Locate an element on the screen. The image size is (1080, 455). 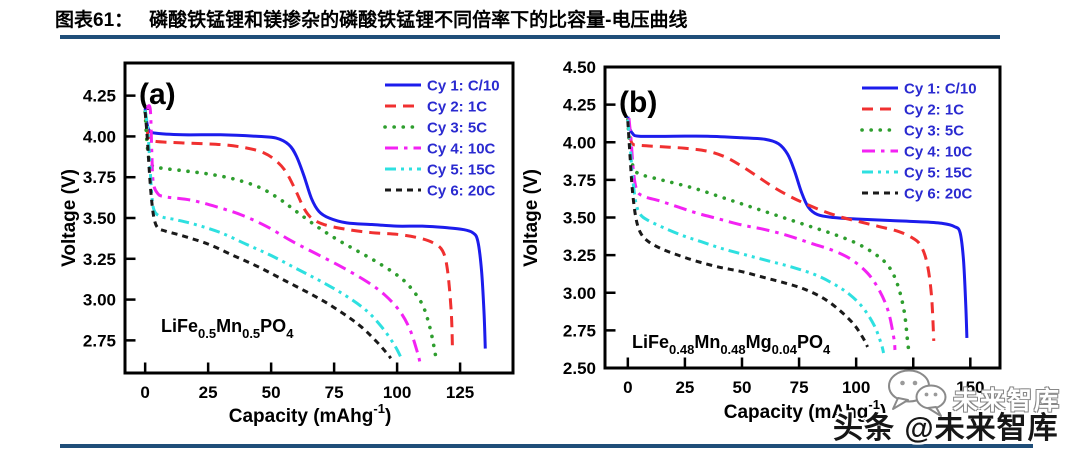
figure-title: 磷酸铁锰锂和镁掺杂的磷酸铁锰锂不同倍率下的比容量-电压曲线 is located at coordinates (418, 20).